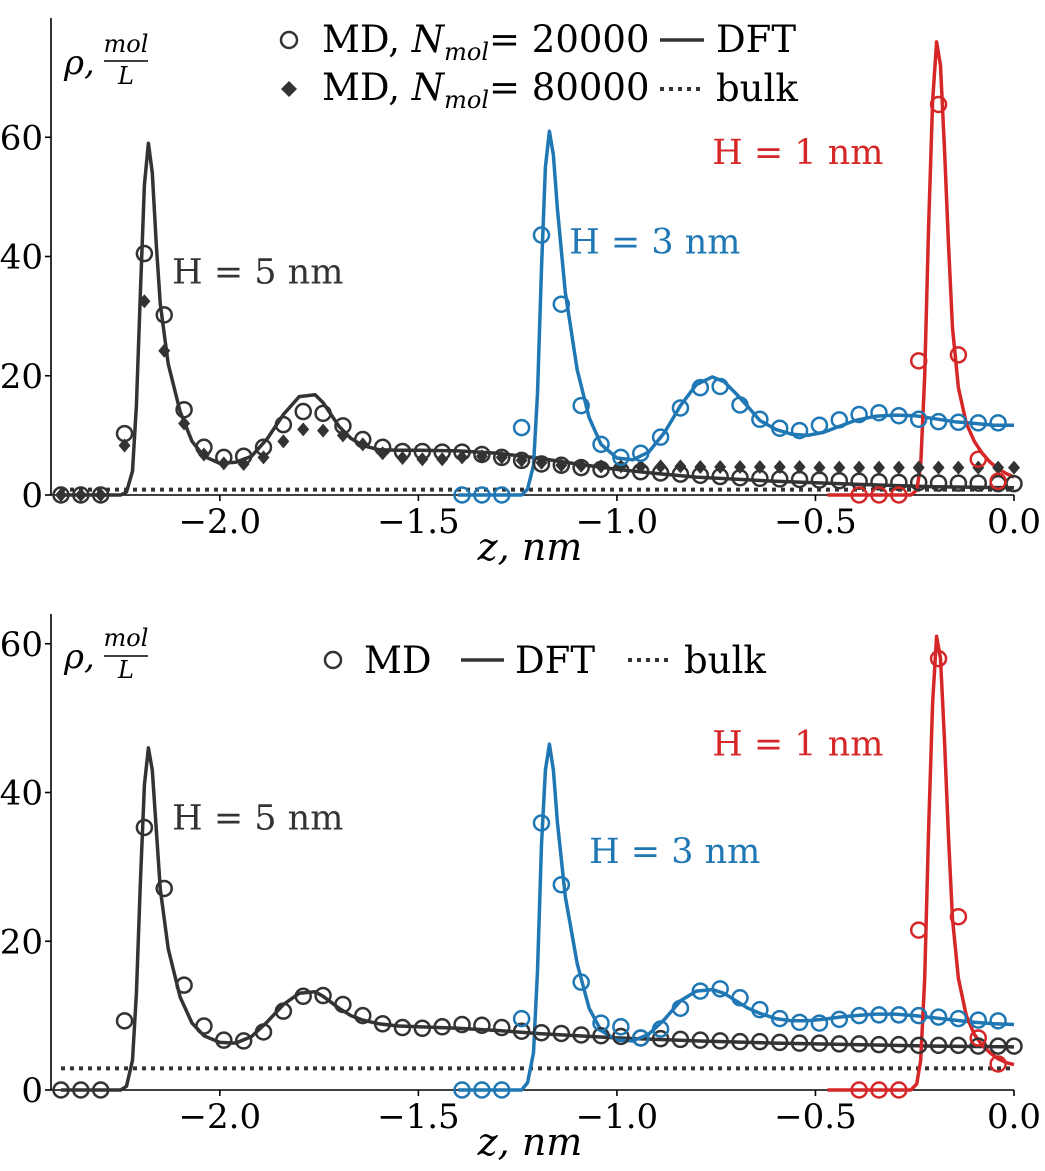 Image resolution: width=1045 pixels, height=1171 pixels. I want to click on top-x-tick-label: −1.0, so click(617, 522).